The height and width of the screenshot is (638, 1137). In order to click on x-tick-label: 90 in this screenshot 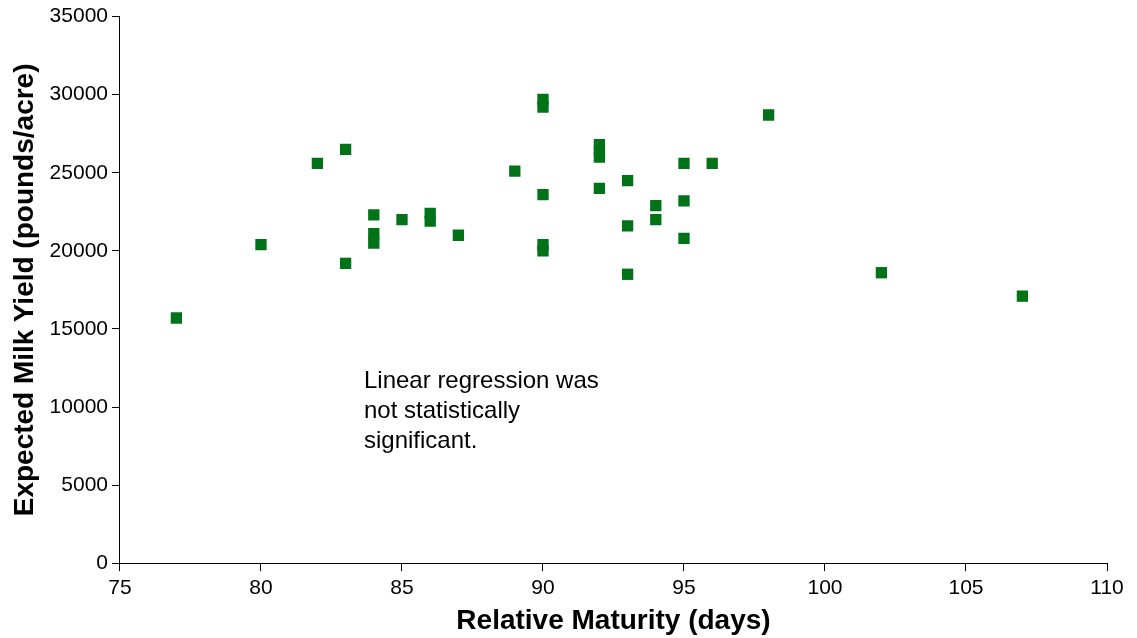, I will do `click(543, 586)`.